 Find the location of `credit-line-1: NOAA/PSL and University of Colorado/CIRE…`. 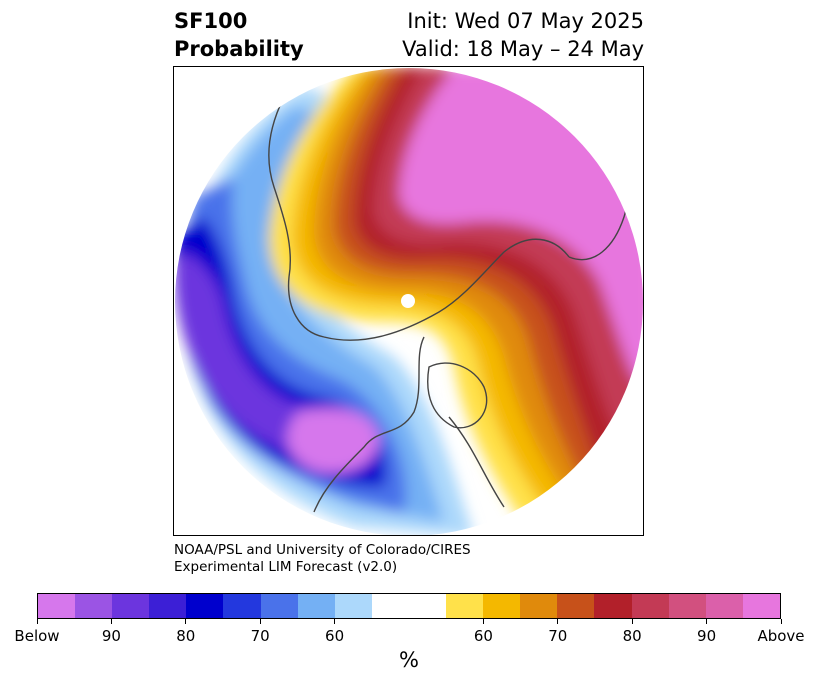

credit-line-1: NOAA/PSL and University of Colorado/CIRE… is located at coordinates (322, 550).